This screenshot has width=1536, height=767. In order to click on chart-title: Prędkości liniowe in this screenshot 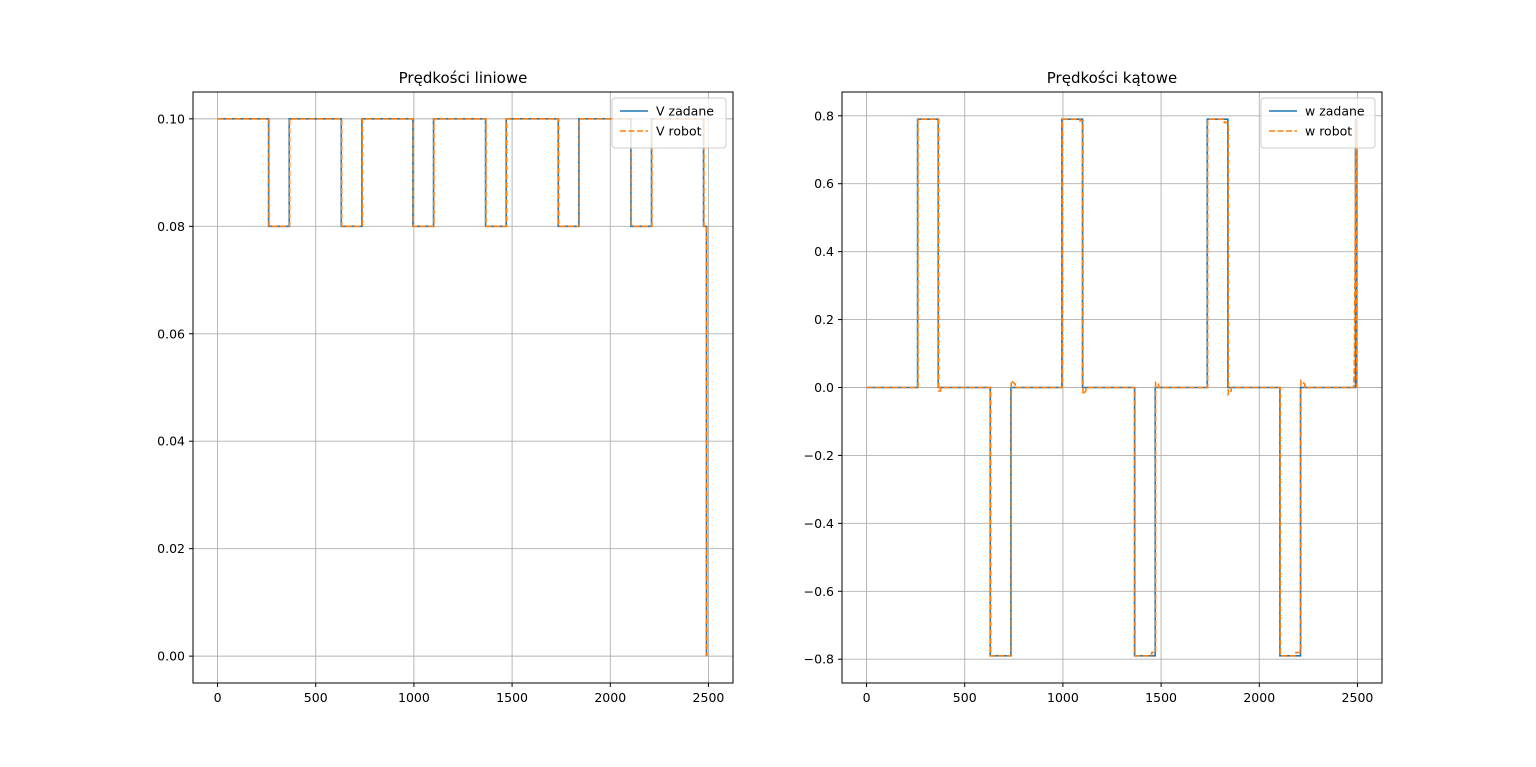, I will do `click(463, 78)`.